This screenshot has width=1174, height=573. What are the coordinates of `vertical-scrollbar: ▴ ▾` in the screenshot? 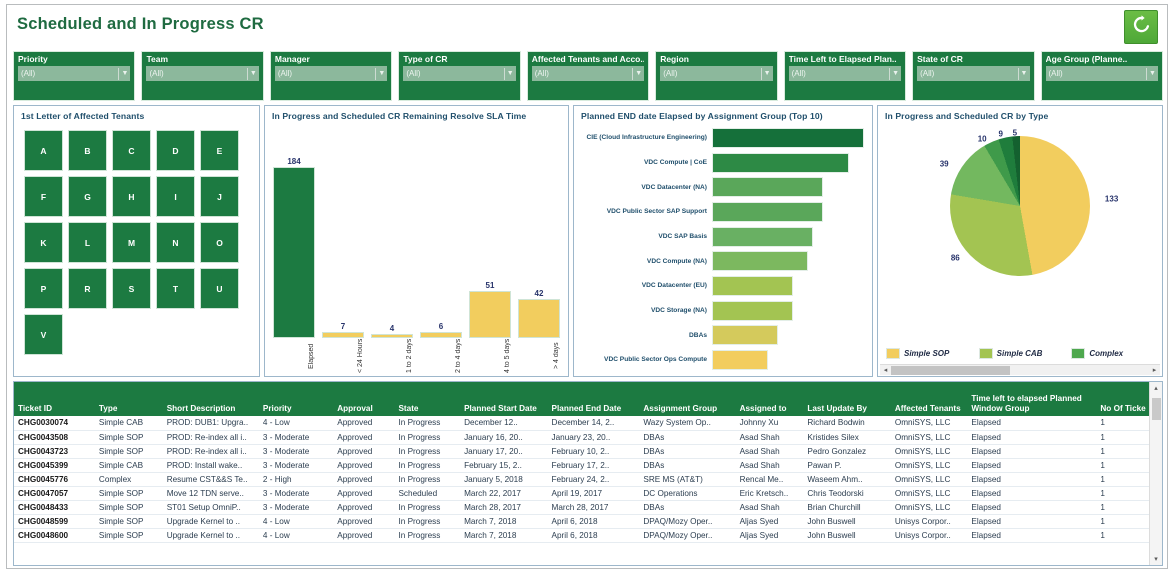 It's located at (1155, 473).